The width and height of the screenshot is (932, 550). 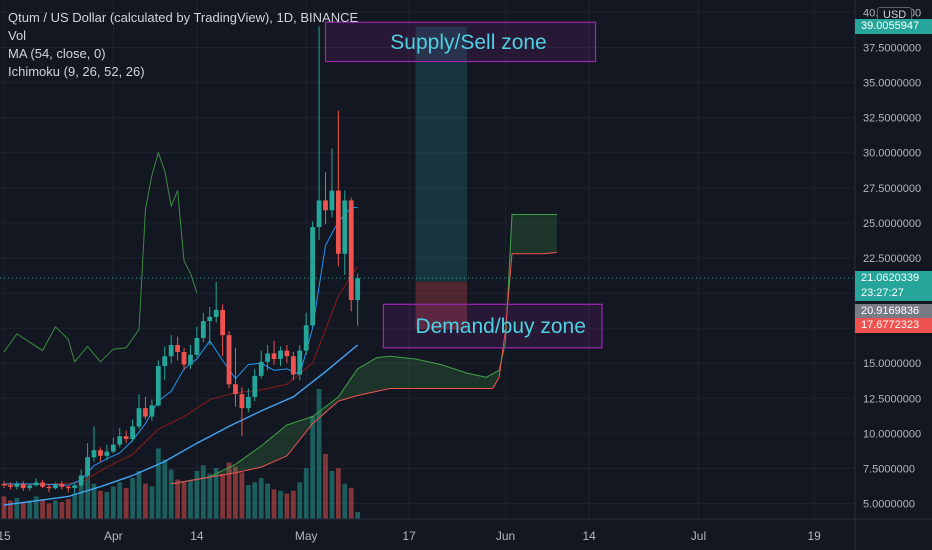 I want to click on price-tag: 20.9169836, so click(x=893, y=311).